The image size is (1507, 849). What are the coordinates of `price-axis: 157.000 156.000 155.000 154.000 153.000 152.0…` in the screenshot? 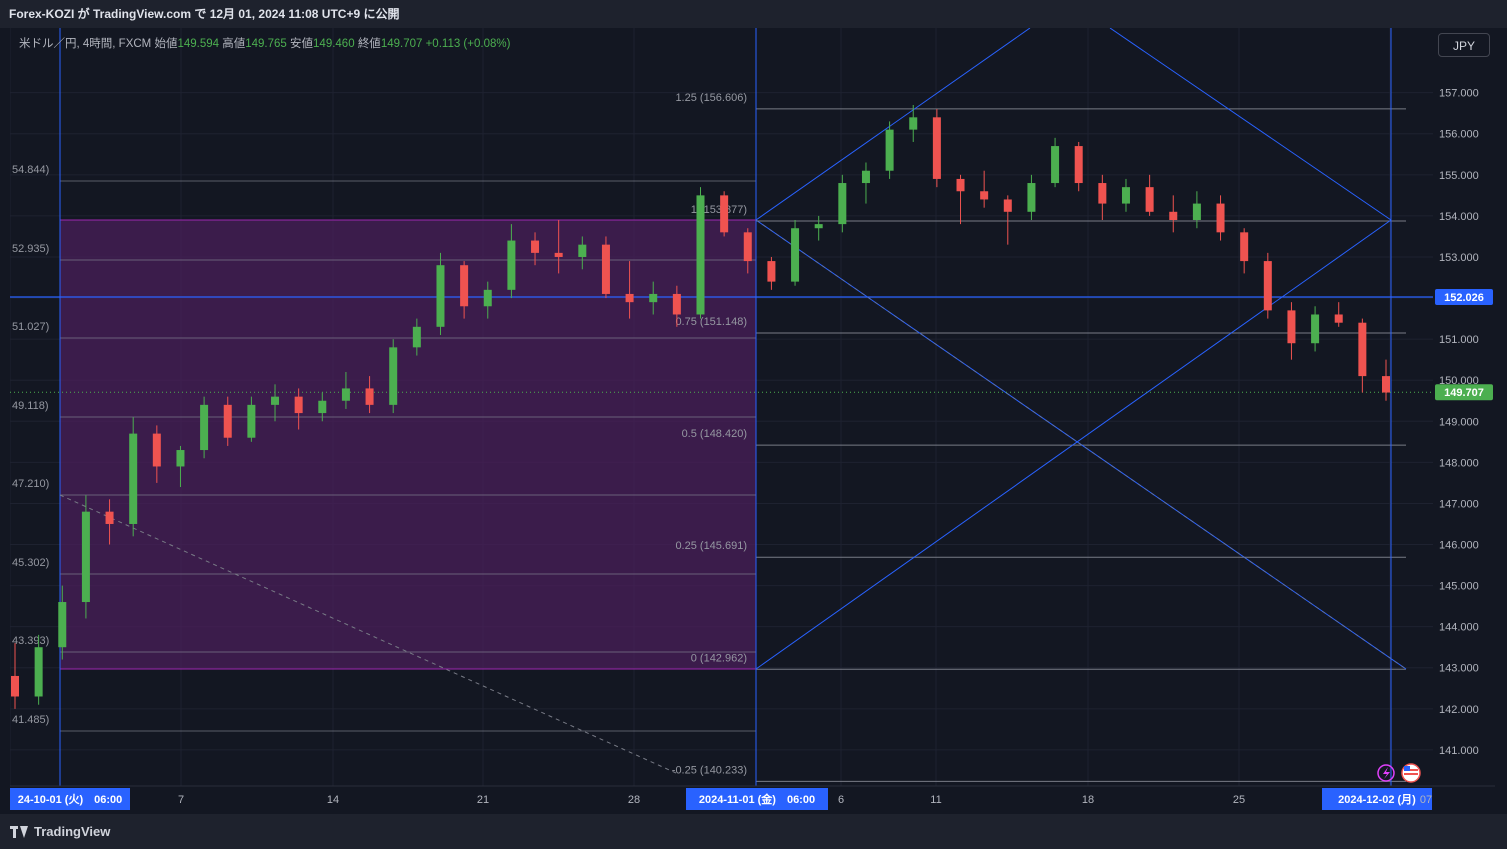 It's located at (1464, 407).